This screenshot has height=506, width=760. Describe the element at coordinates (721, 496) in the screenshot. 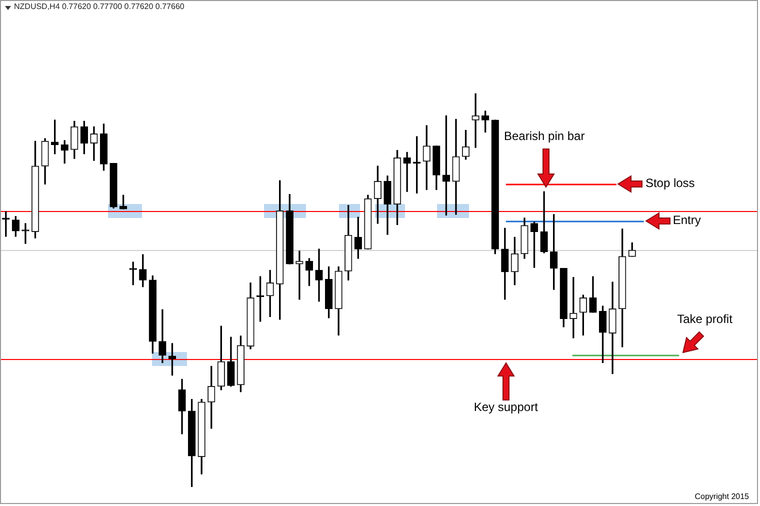

I see `text: Copyright 2015` at that location.